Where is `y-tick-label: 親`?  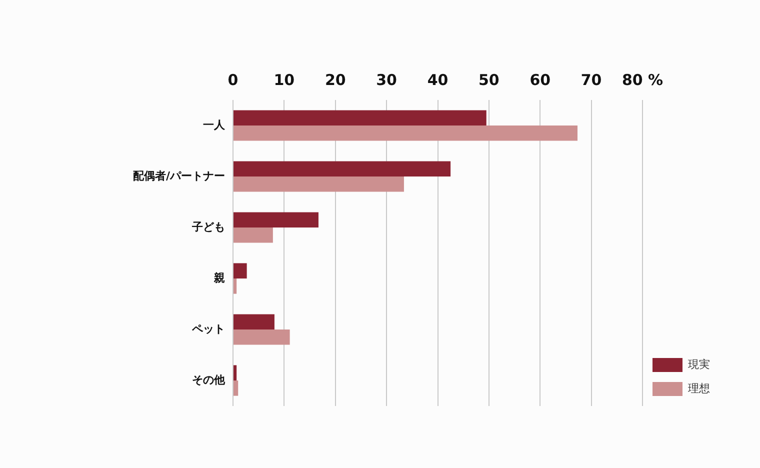 y-tick-label: 親 is located at coordinates (219, 277).